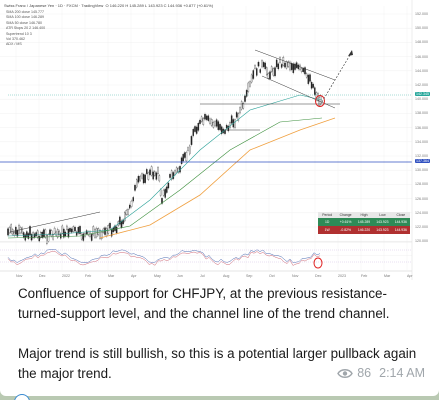  I want to click on x-tick-label: May, so click(157, 276).